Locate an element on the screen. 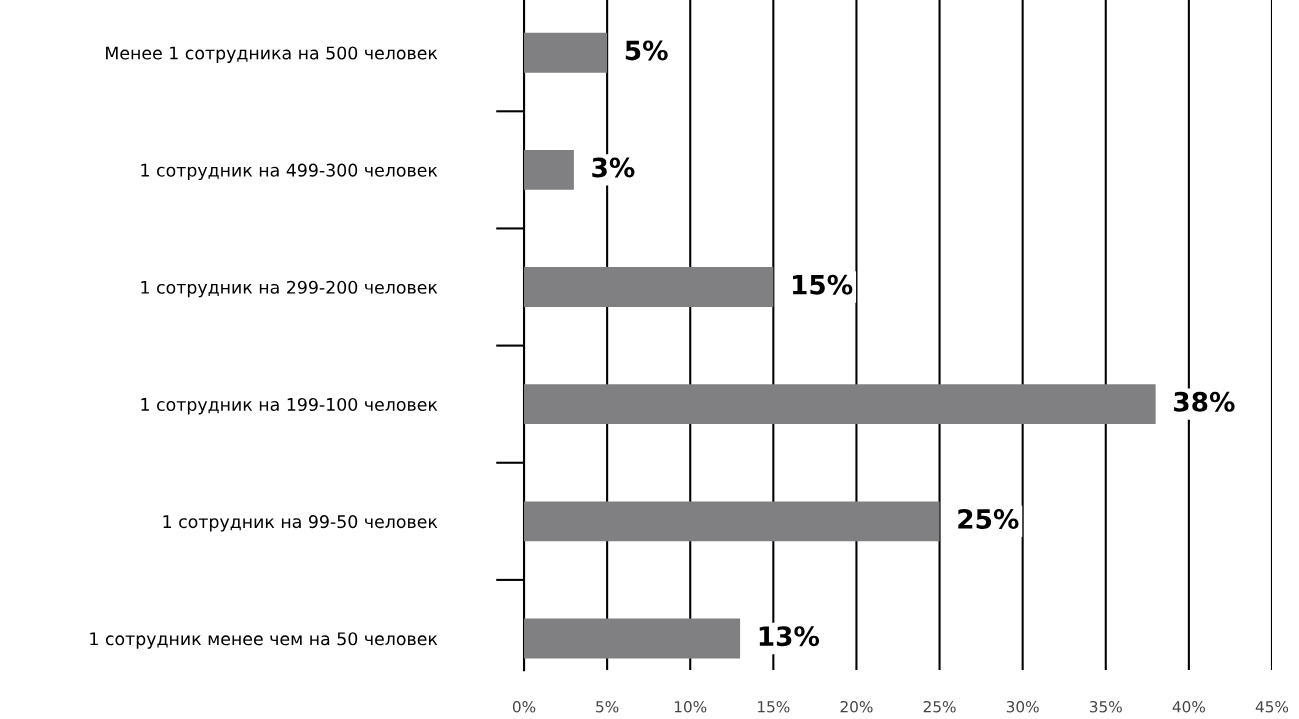 The image size is (1299, 719). x-tick-label: 40% is located at coordinates (1189, 706).